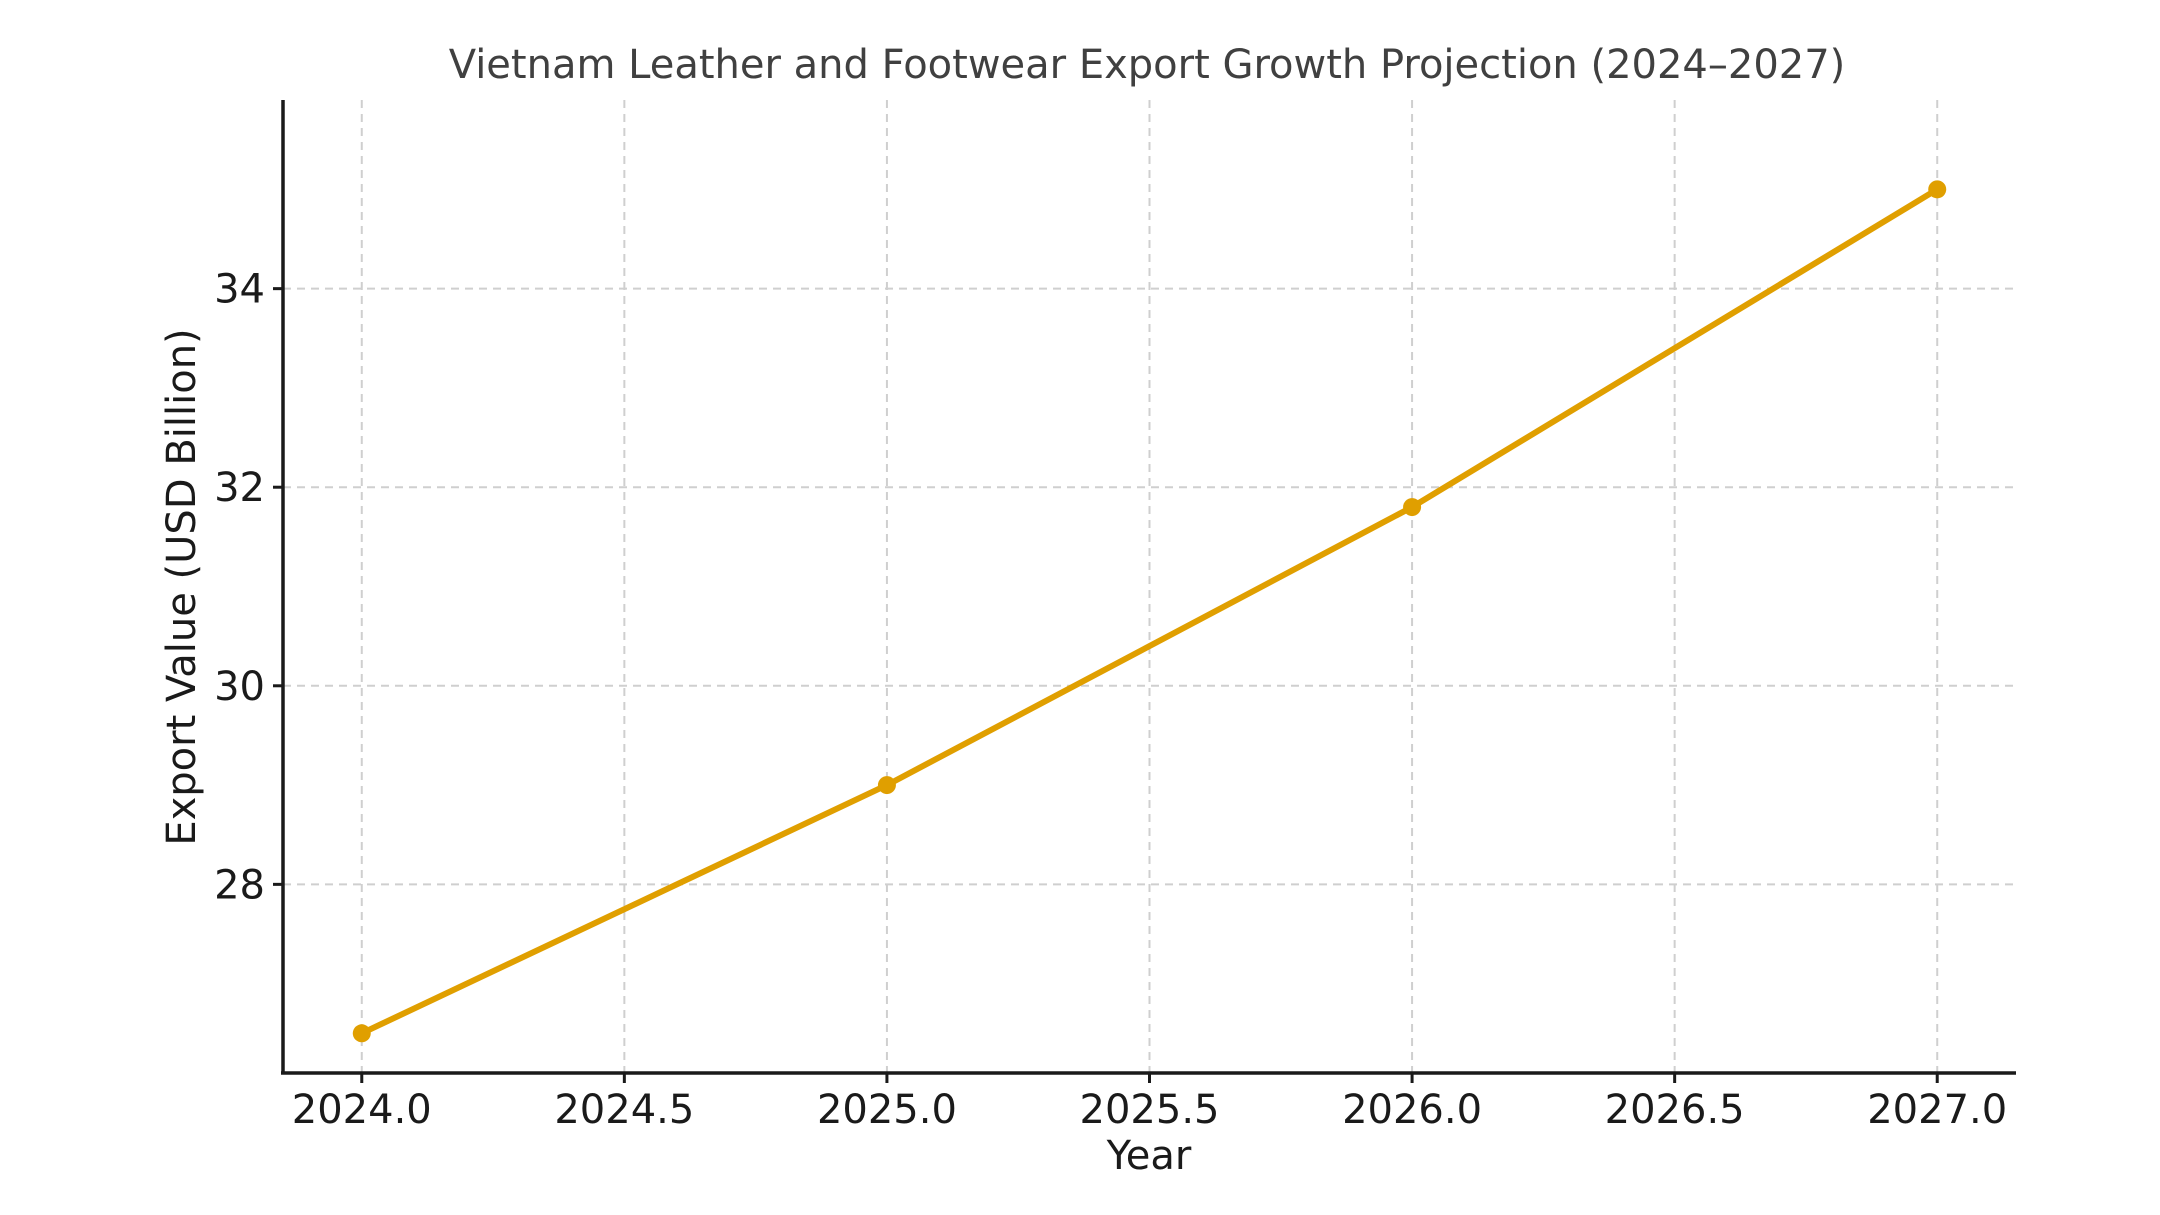 Image resolution: width=2160 pixels, height=1215 pixels. I want to click on x-tick-label: 2026.0, so click(1412, 1110).